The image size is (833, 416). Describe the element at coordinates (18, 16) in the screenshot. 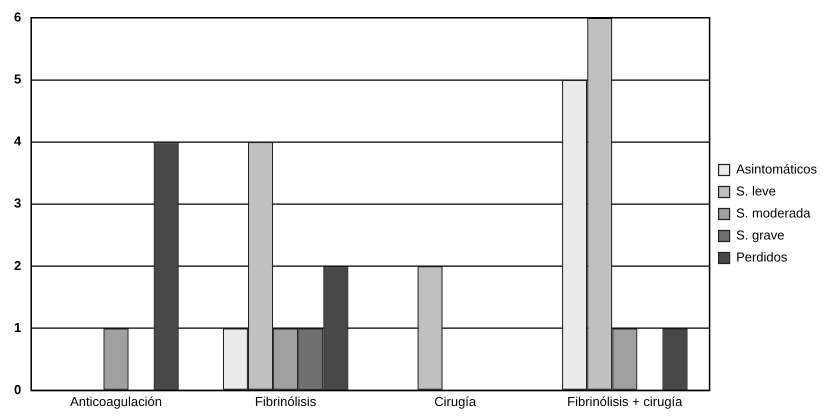

I see `y-tick-label: 6` at that location.